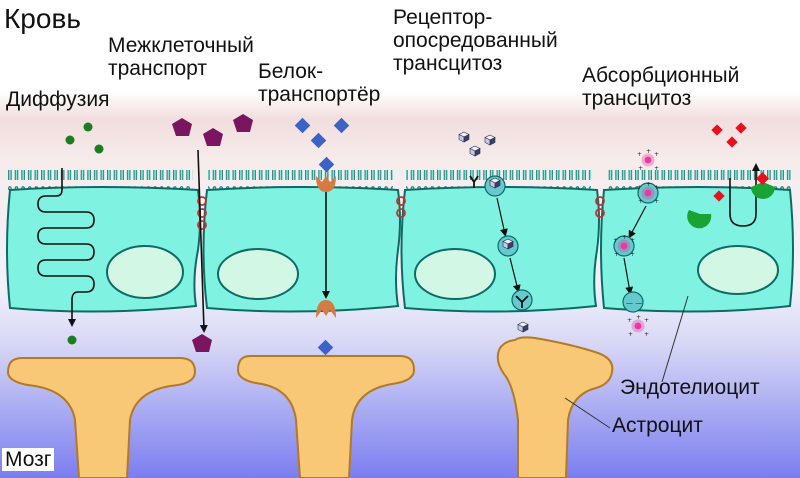  I want to click on absorptive-vesicle, so click(633, 302).